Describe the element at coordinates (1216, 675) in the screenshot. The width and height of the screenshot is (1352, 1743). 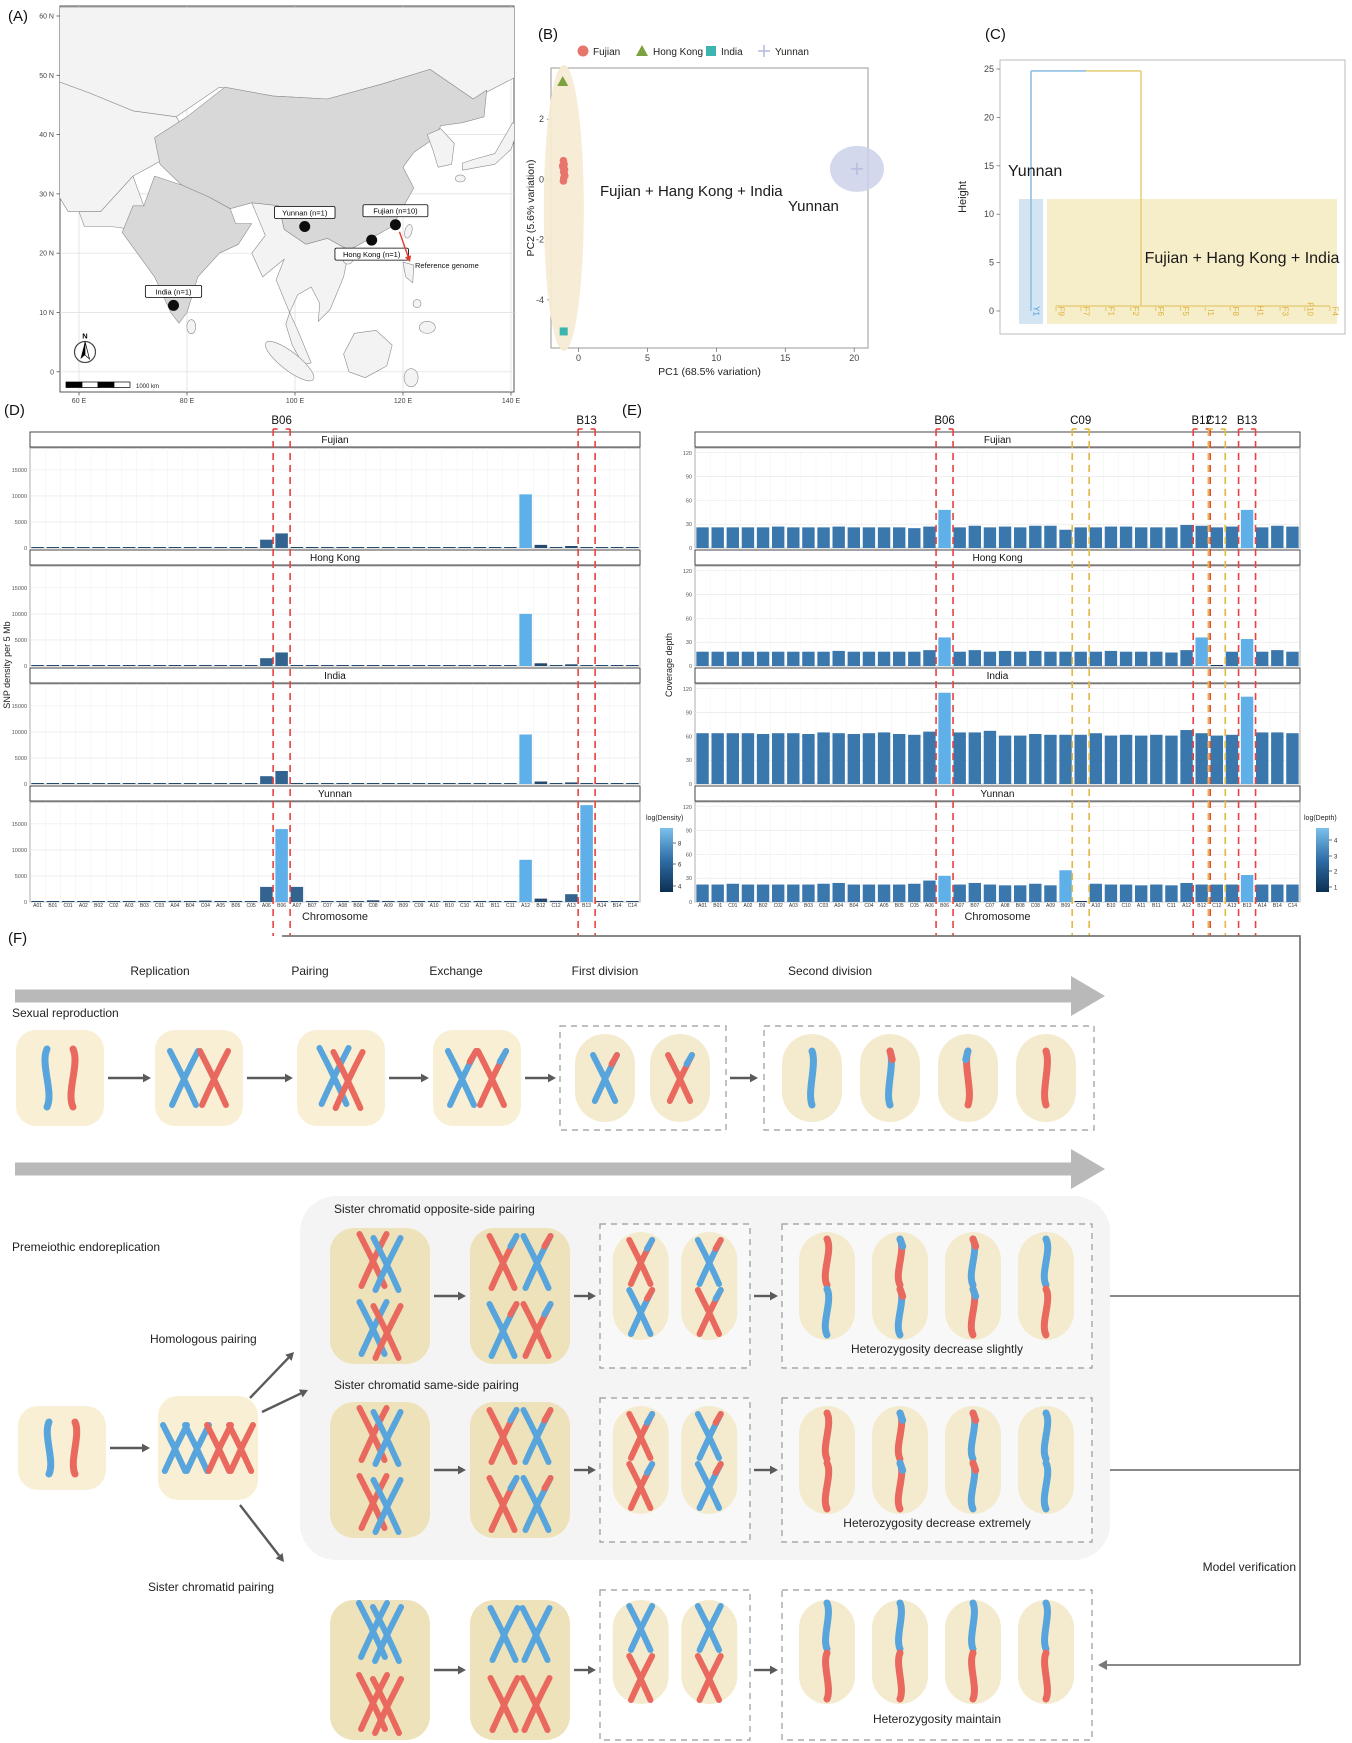
I see `highlight-C12: C12` at that location.